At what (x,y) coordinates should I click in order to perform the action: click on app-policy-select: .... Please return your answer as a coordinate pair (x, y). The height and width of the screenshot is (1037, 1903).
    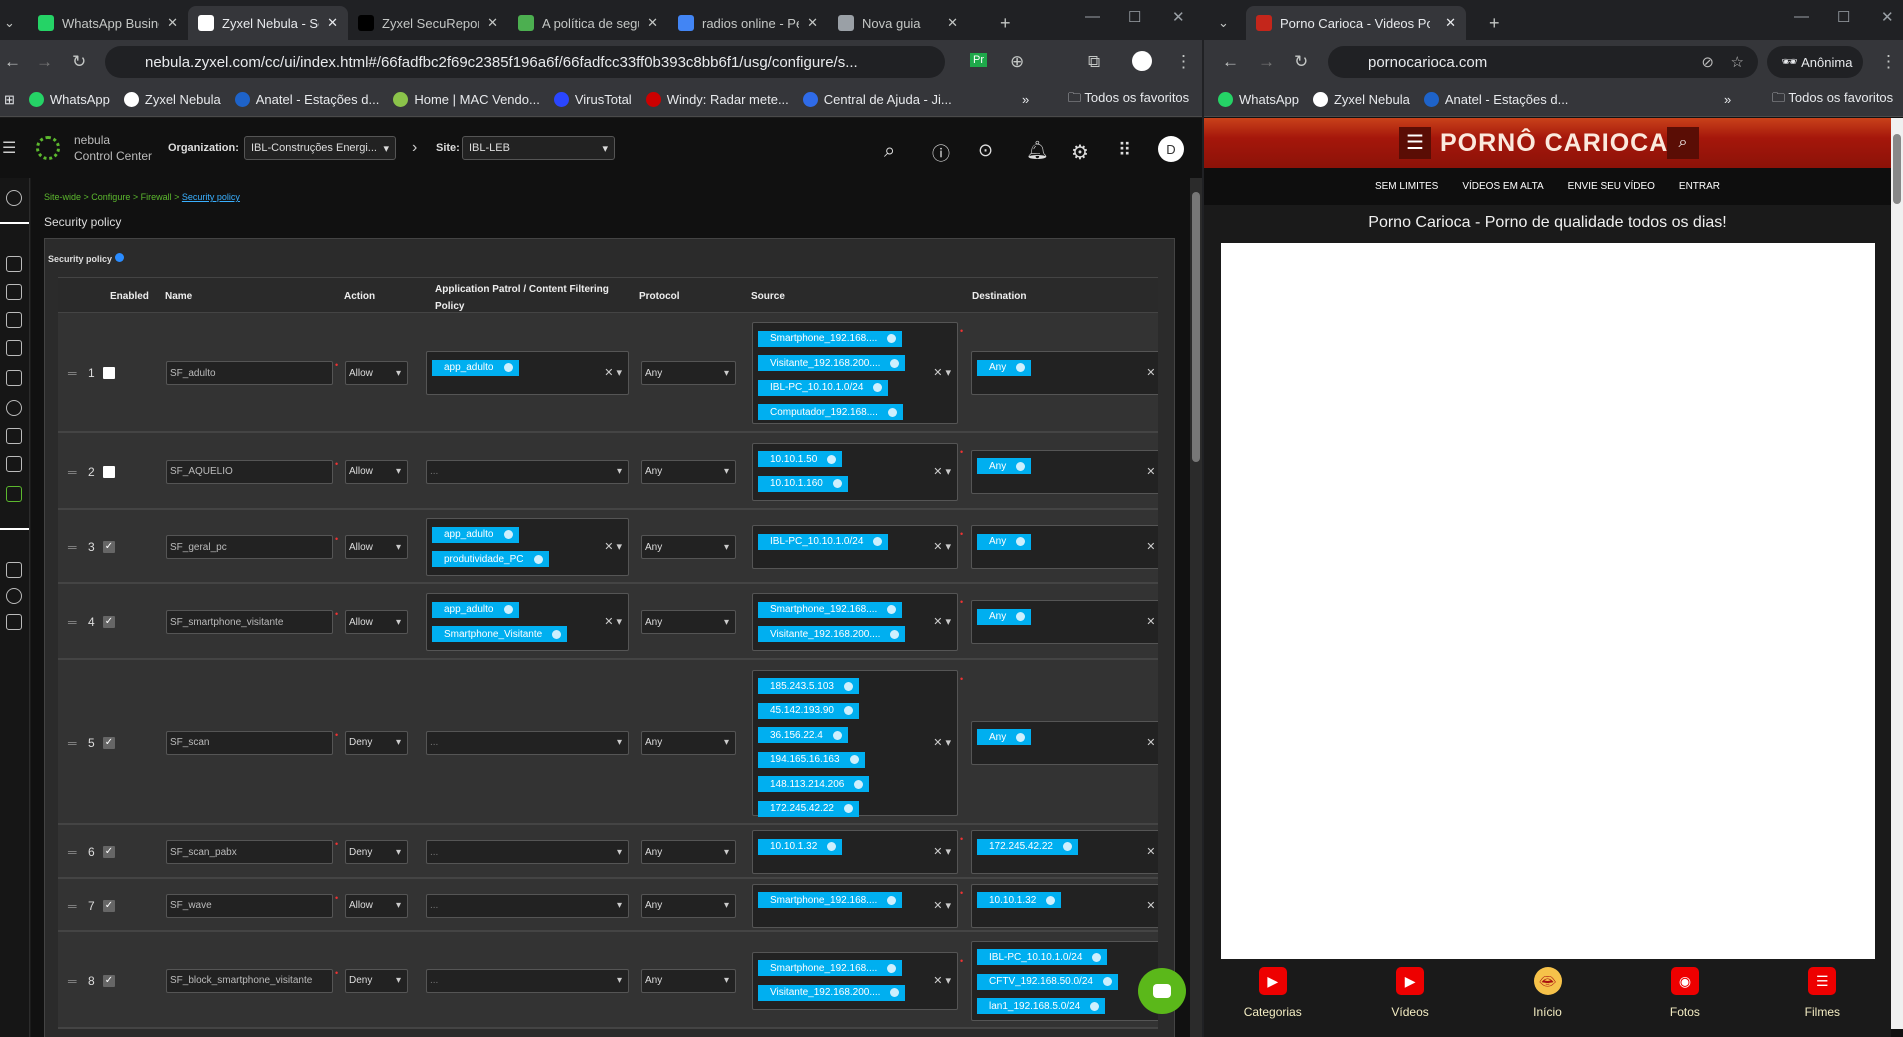
    Looking at the image, I should click on (527, 980).